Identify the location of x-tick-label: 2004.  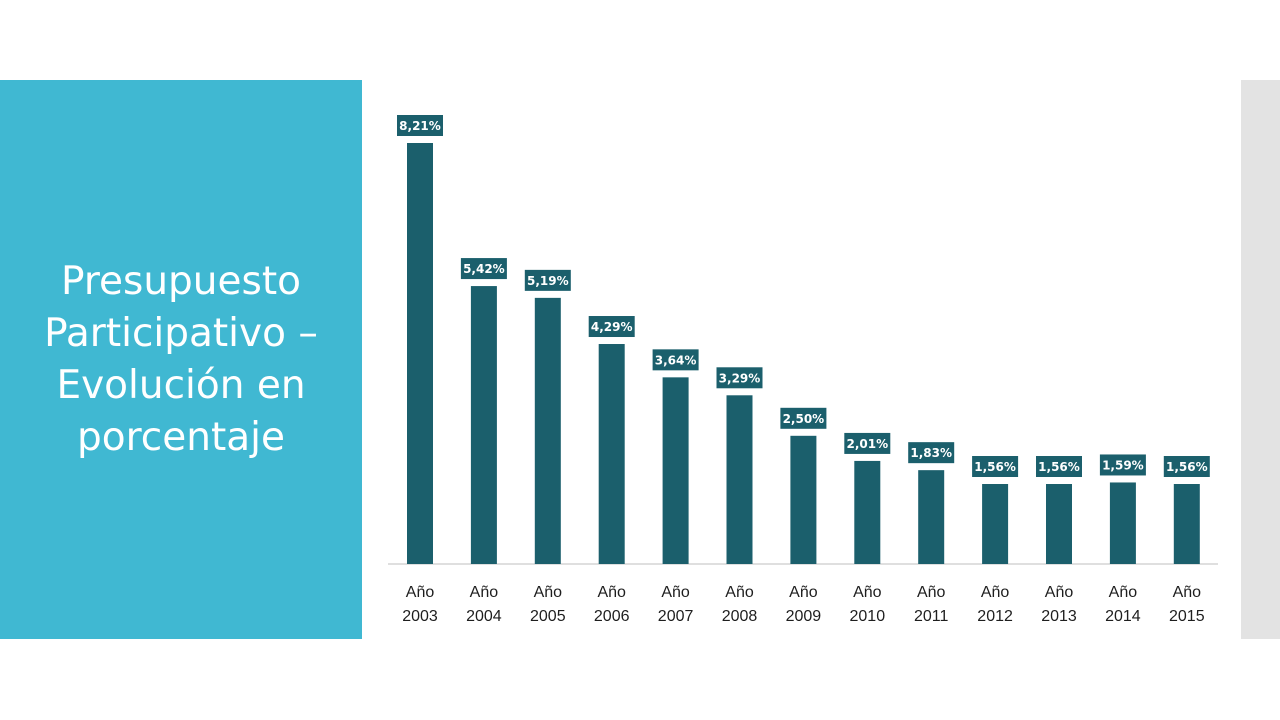
(484, 616).